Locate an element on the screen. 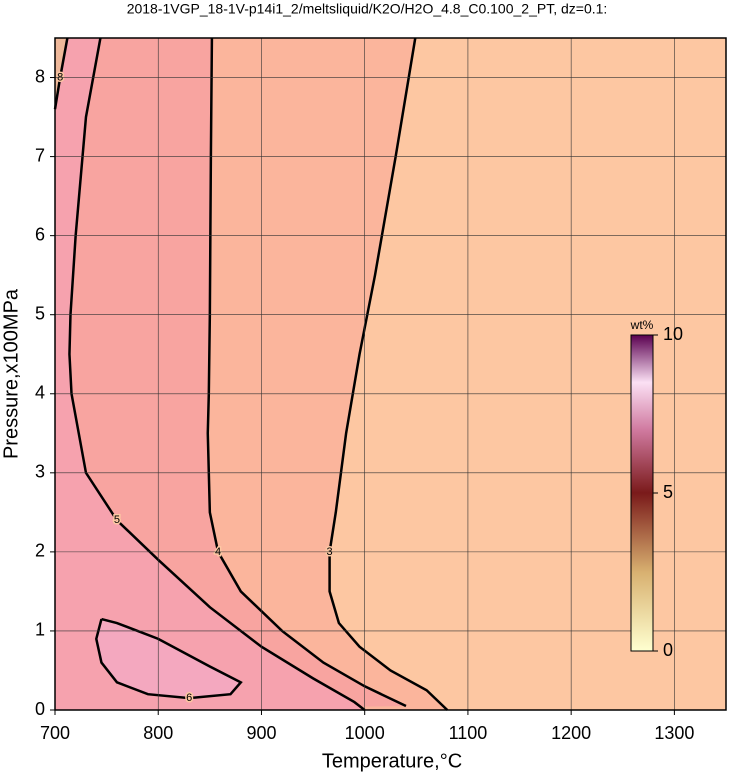 The image size is (734, 781). x-tick-label: 800 is located at coordinates (158, 733).